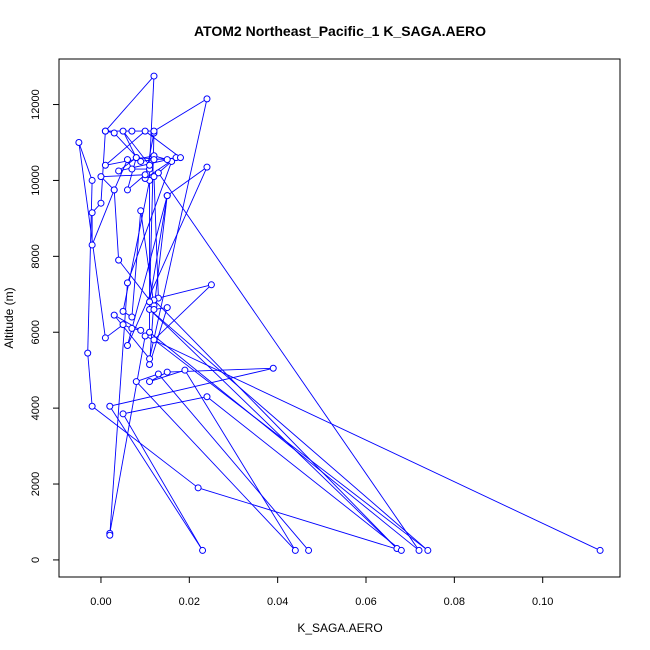  I want to click on x-tick-label: 0.08, so click(454, 602).